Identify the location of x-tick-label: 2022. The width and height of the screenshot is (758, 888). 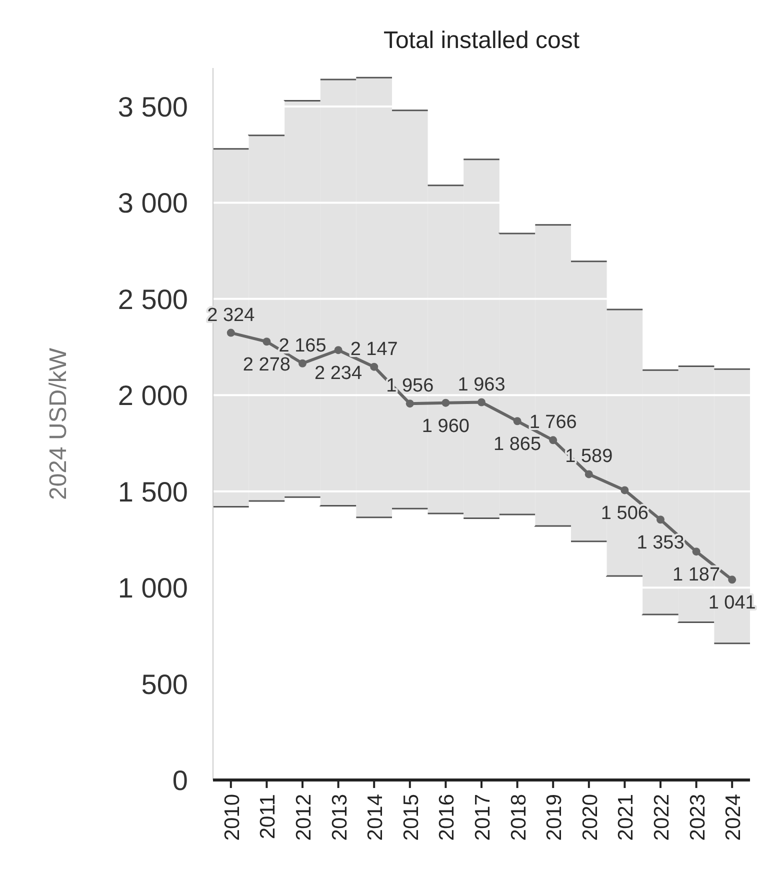
(662, 817).